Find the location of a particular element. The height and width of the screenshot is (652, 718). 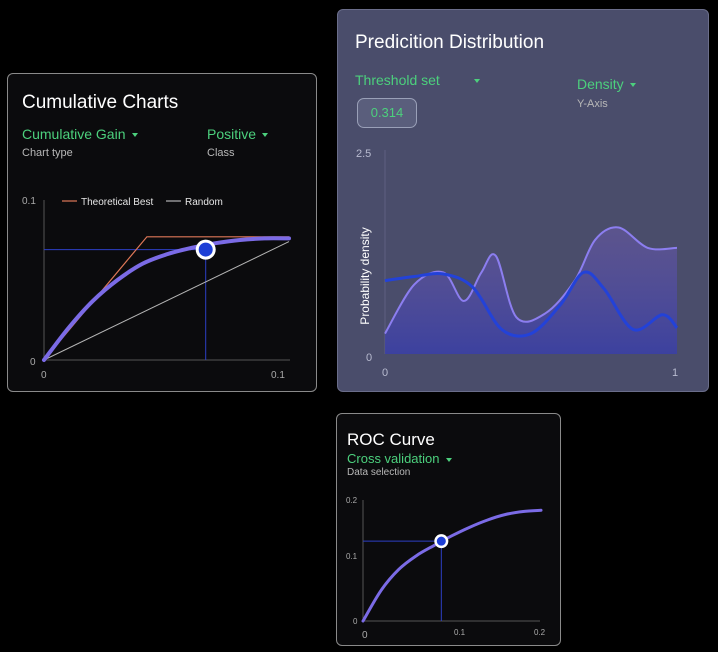

x-tick-label: 1 is located at coordinates (675, 373).